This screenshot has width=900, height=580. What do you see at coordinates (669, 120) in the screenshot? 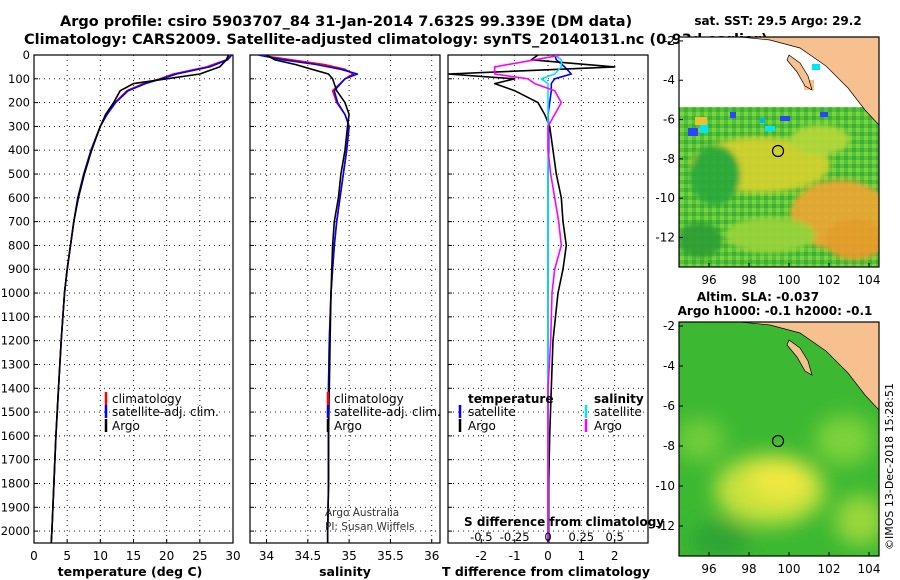
I see `map-y-tick-label: -6` at bounding box center [669, 120].